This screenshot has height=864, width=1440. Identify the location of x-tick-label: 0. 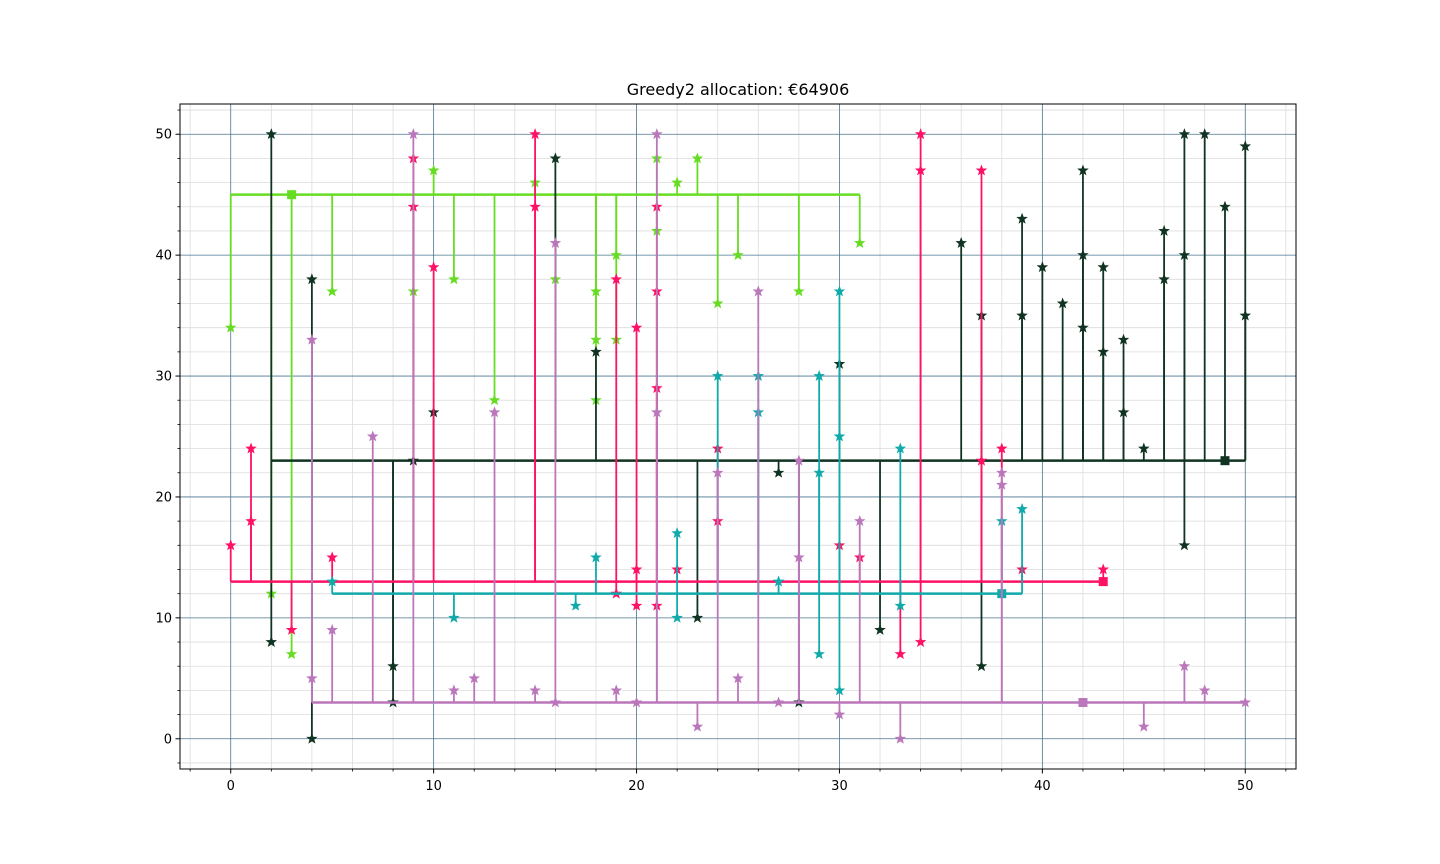
(231, 786).